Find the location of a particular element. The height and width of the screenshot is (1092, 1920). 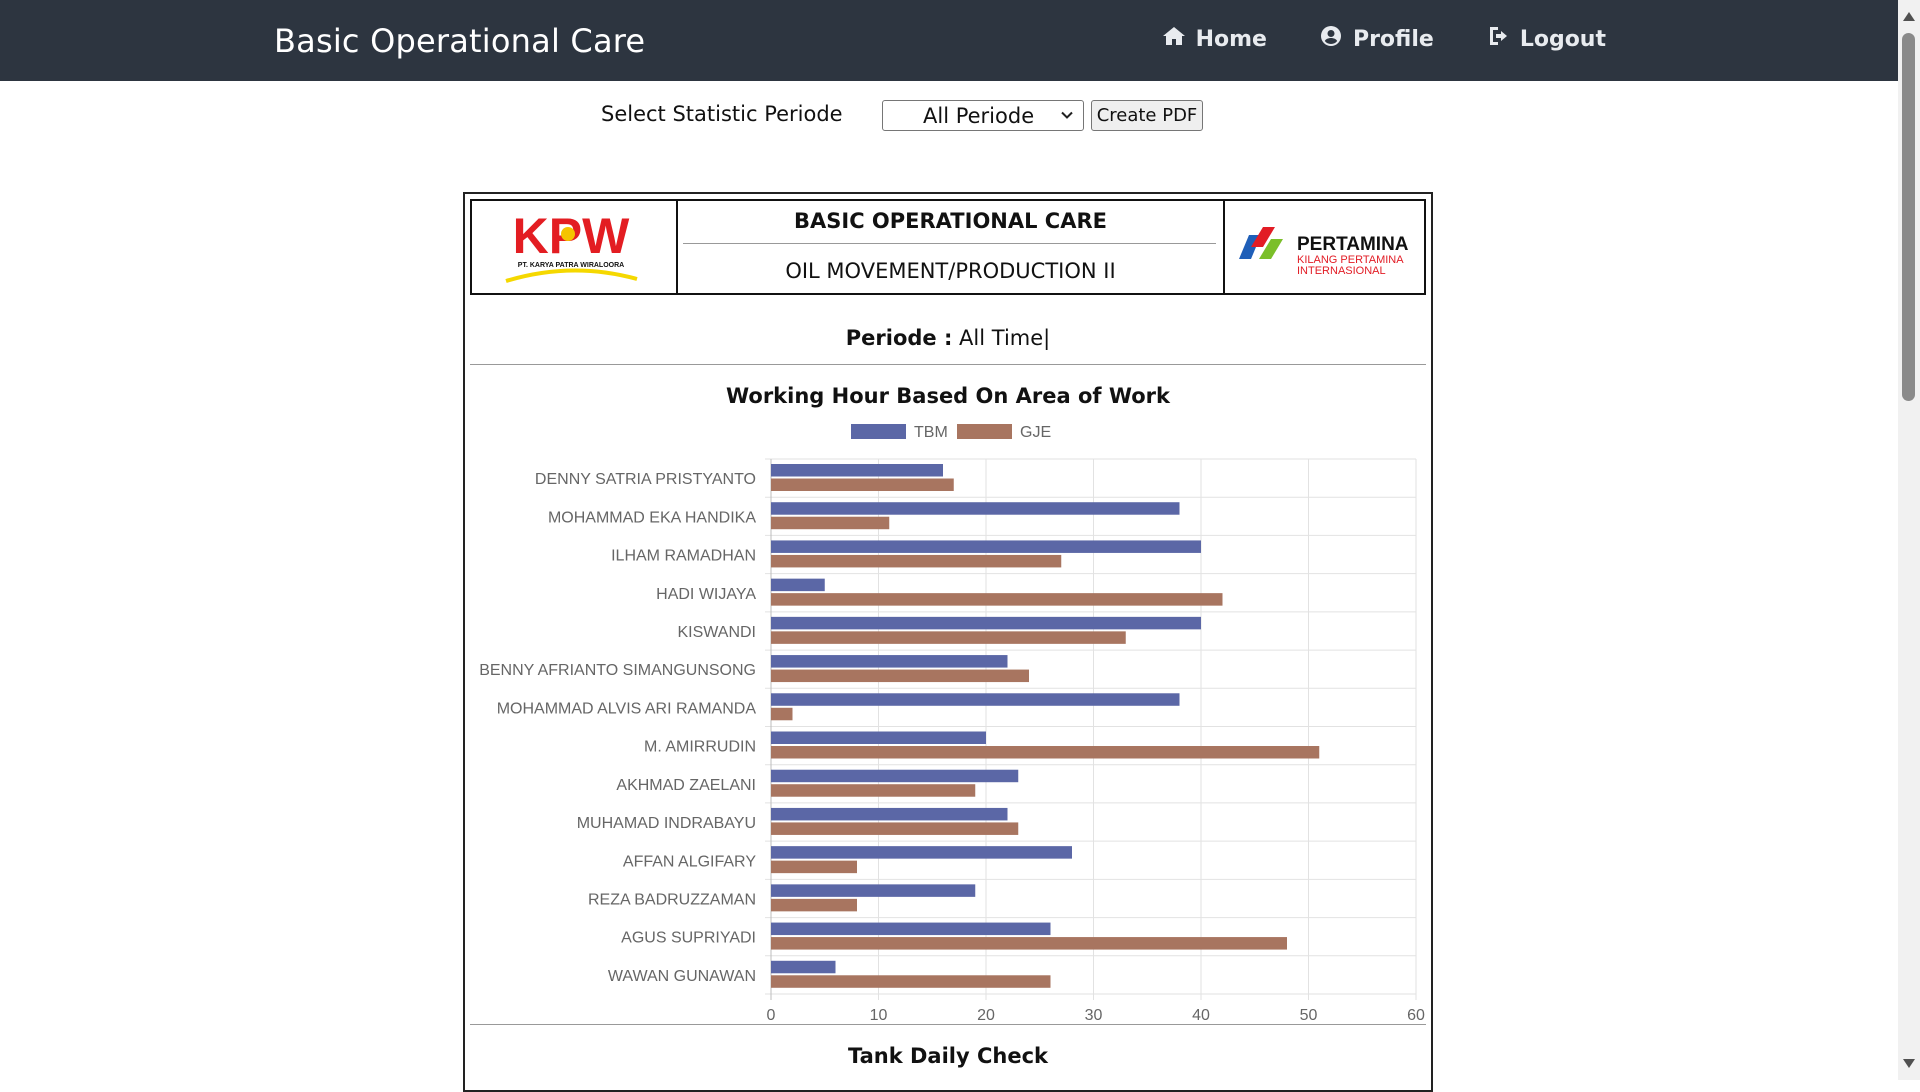

user-circle-icon is located at coordinates (1331, 39).